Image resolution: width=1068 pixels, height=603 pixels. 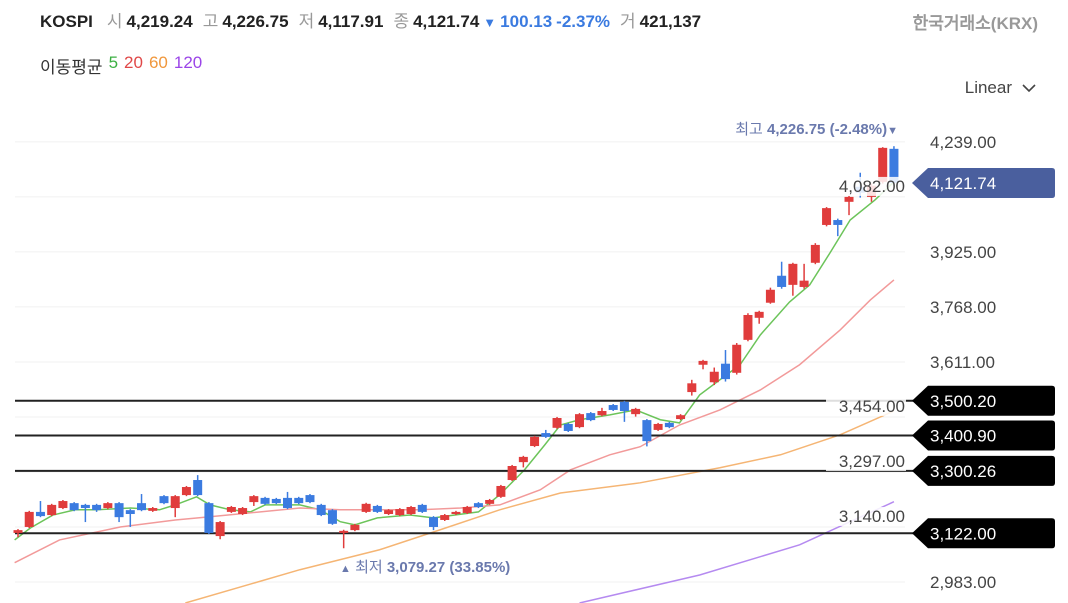 What do you see at coordinates (962, 362) in the screenshot?
I see `y-axis-tick-label: 3,611.00` at bounding box center [962, 362].